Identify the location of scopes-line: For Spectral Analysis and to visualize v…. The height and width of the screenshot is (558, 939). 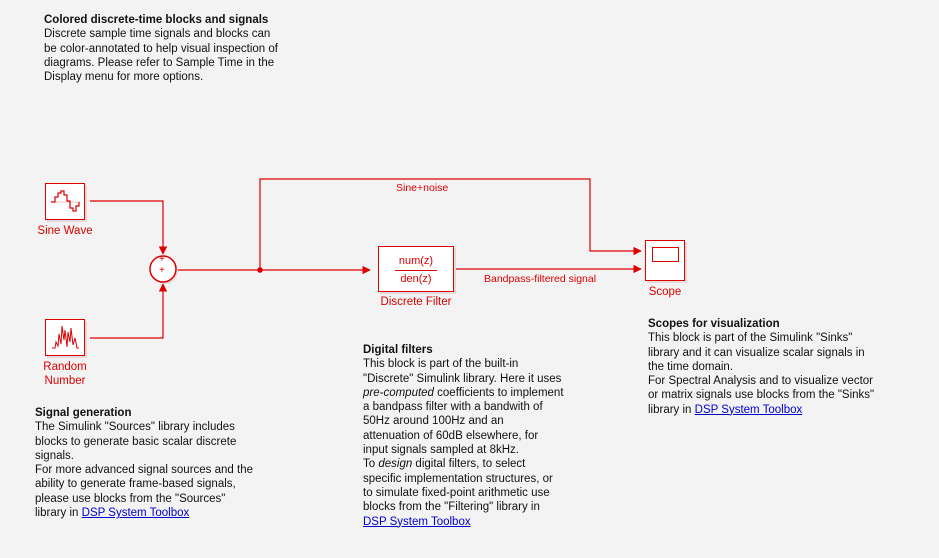
(760, 381).